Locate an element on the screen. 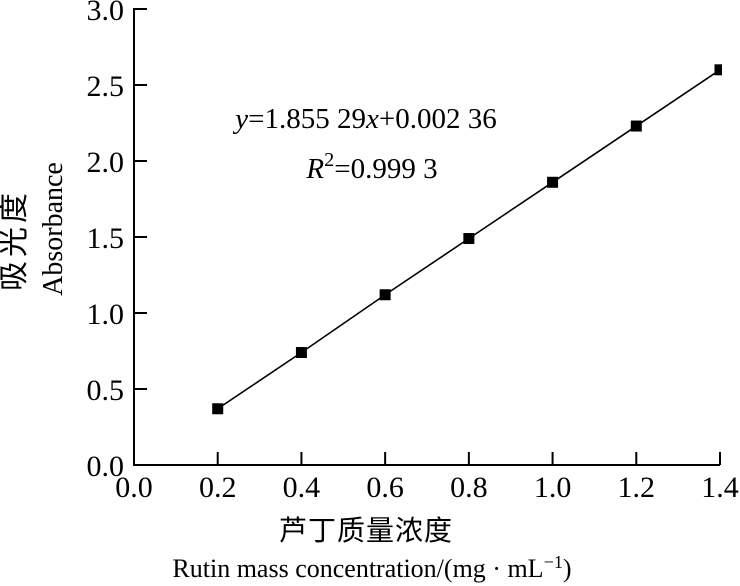 Image resolution: width=740 pixels, height=586 pixels. r-squared-text: R2=0.999 3 is located at coordinates (371, 167).